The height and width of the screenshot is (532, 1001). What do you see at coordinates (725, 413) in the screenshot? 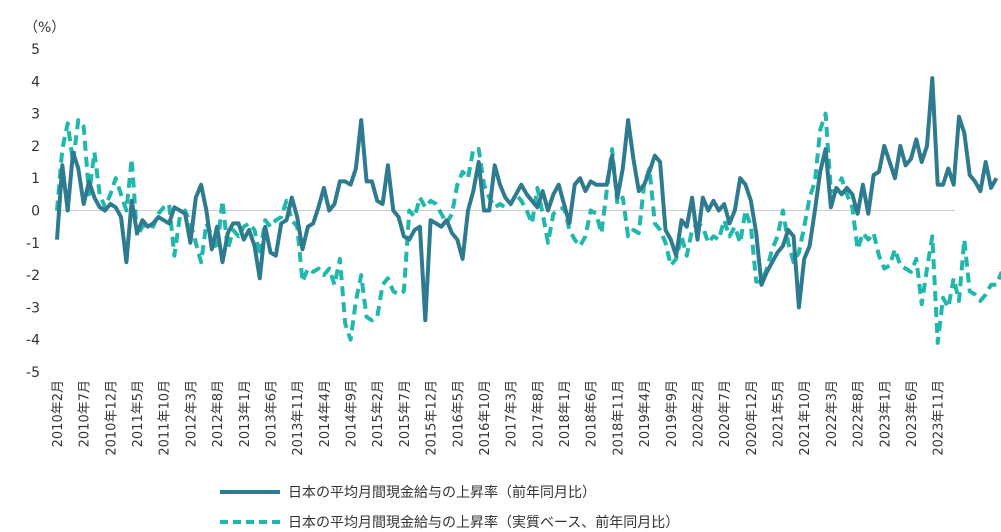
I see `x-tick-label: 2020年7月` at bounding box center [725, 413].